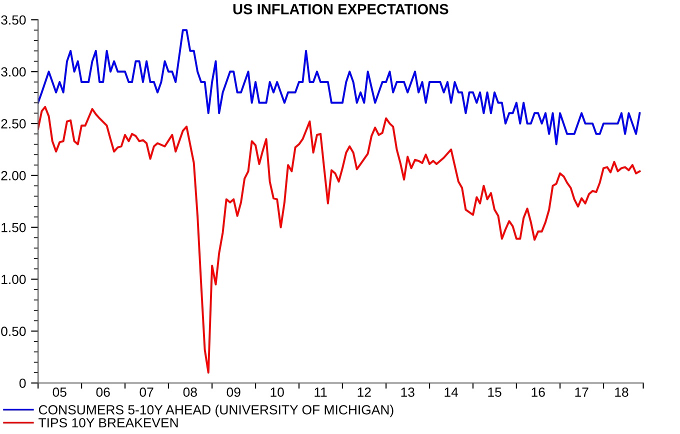 This screenshot has width=680, height=434. Describe the element at coordinates (147, 392) in the screenshot. I see `x-tick-label: 07` at that location.